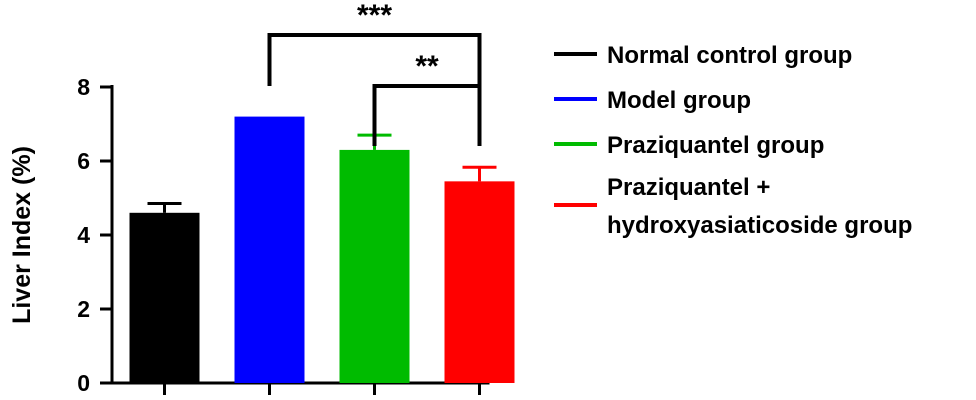  What do you see at coordinates (427, 66) in the screenshot?
I see `significance-label: **` at bounding box center [427, 66].